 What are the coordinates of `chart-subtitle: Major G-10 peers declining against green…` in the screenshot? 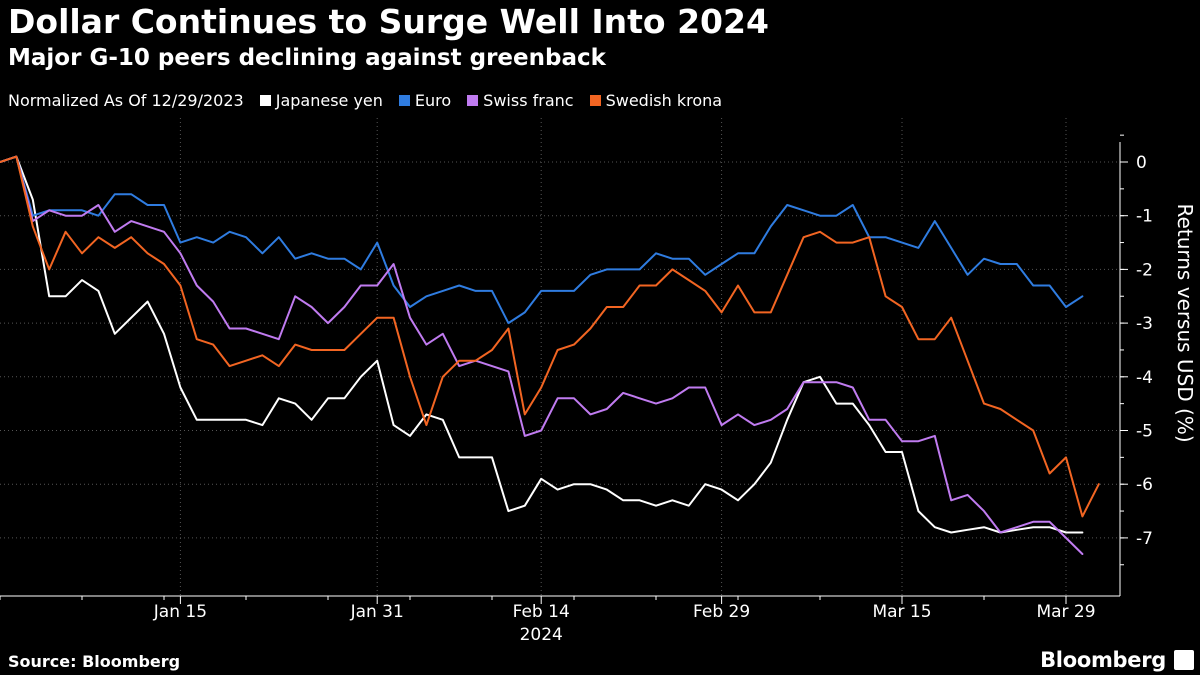 It's located at (307, 58).